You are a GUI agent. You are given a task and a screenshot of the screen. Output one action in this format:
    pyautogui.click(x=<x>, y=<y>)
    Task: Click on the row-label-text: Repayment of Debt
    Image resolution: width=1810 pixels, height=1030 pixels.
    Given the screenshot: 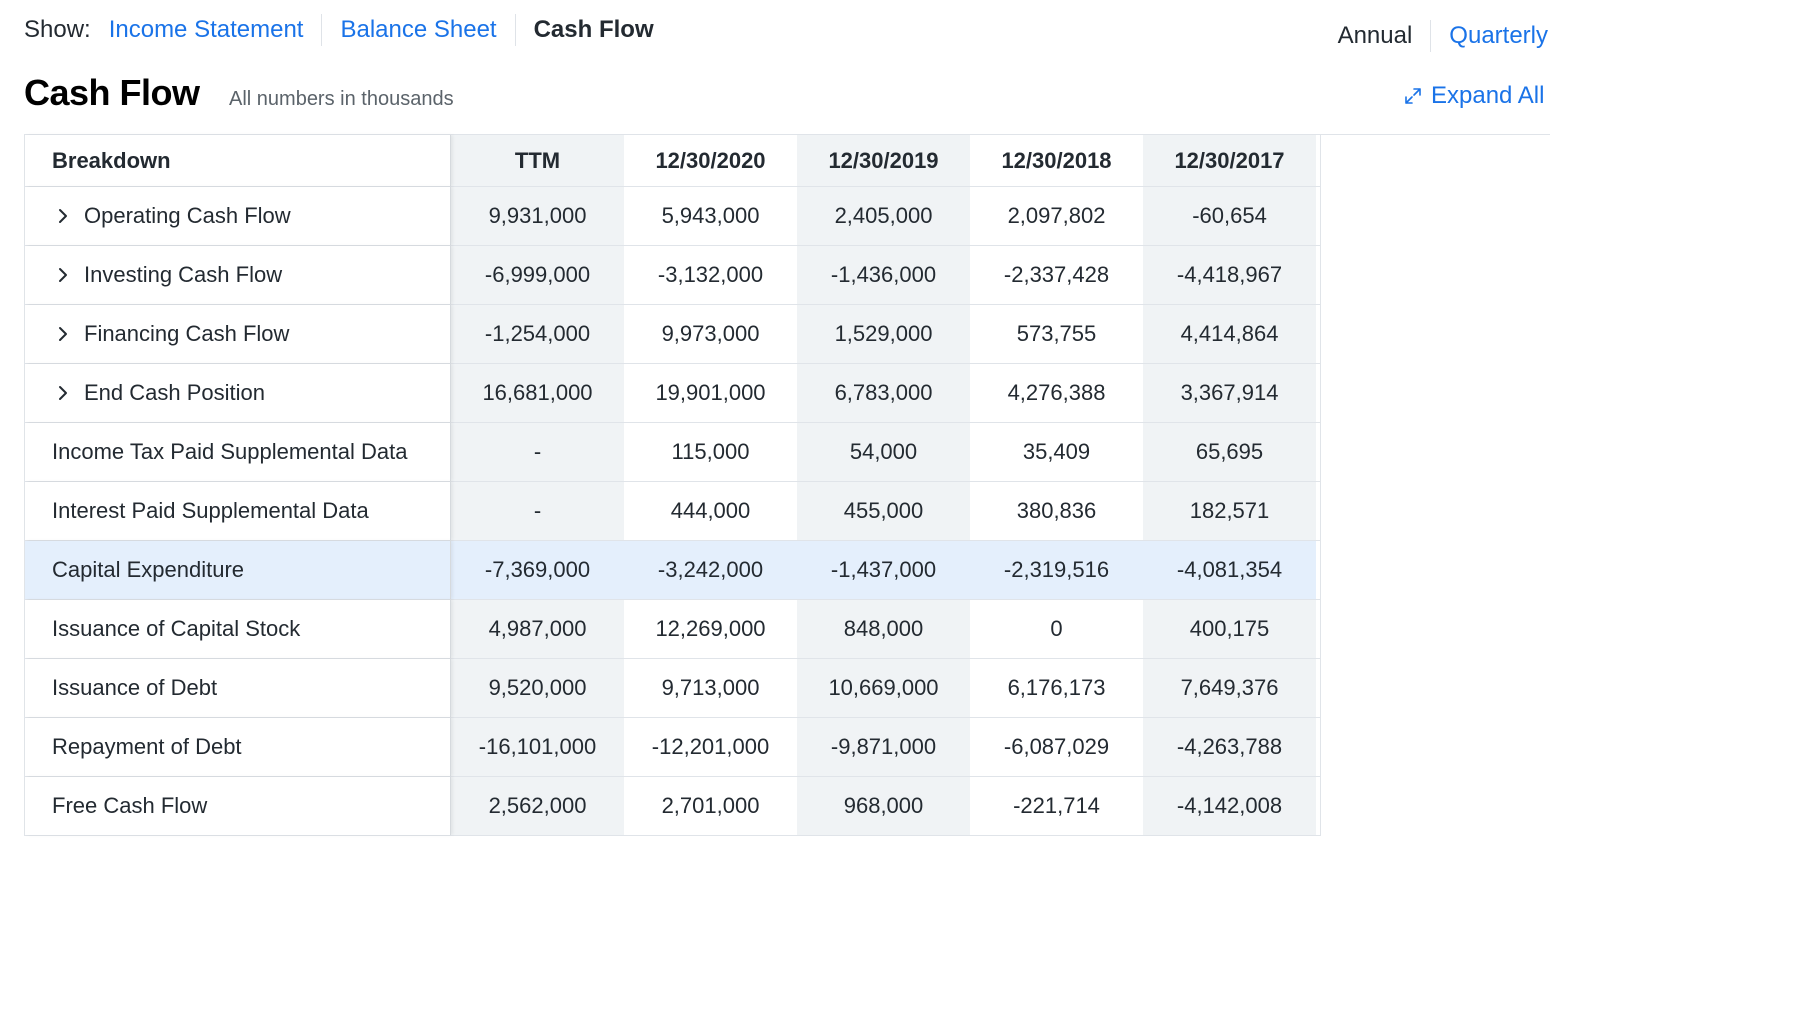 What is the action you would take?
    pyautogui.click(x=147, y=746)
    